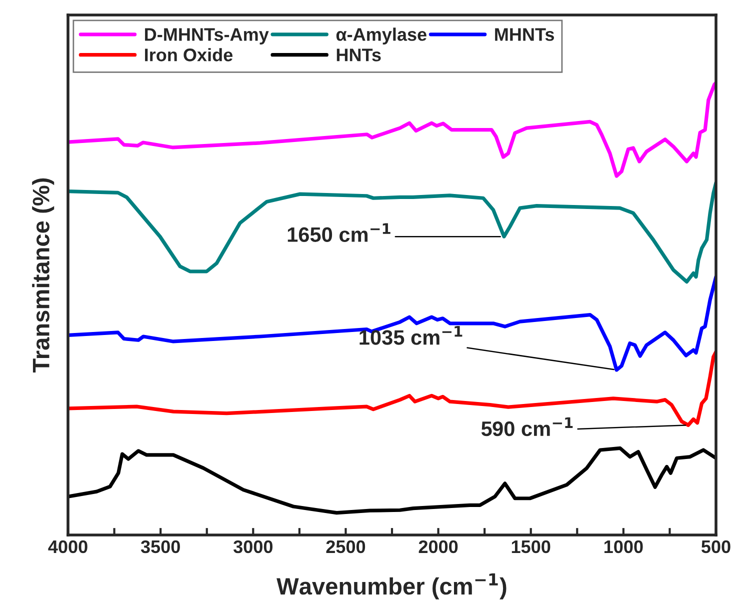  I want to click on y-axis-title: Transmitance (%), so click(43, 275).